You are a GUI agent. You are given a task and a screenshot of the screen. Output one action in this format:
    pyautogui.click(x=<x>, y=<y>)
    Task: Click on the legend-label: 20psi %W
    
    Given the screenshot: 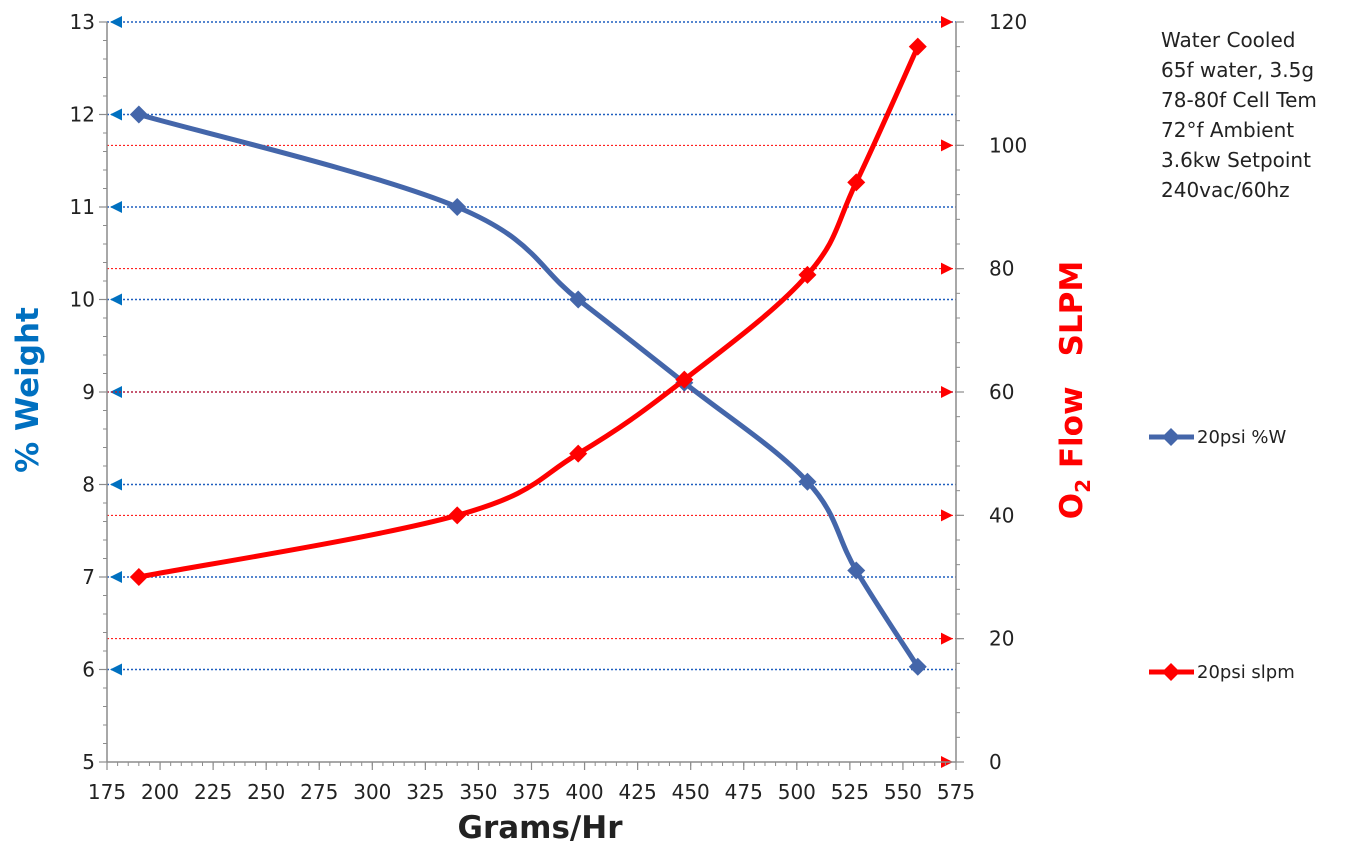 What is the action you would take?
    pyautogui.click(x=1242, y=437)
    